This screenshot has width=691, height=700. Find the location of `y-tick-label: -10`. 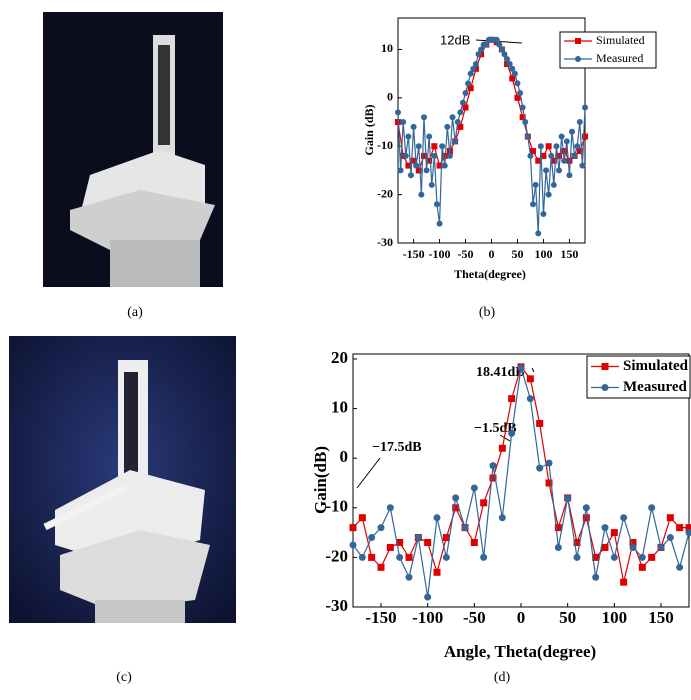

y-tick-label: -10 is located at coordinates (385, 145).